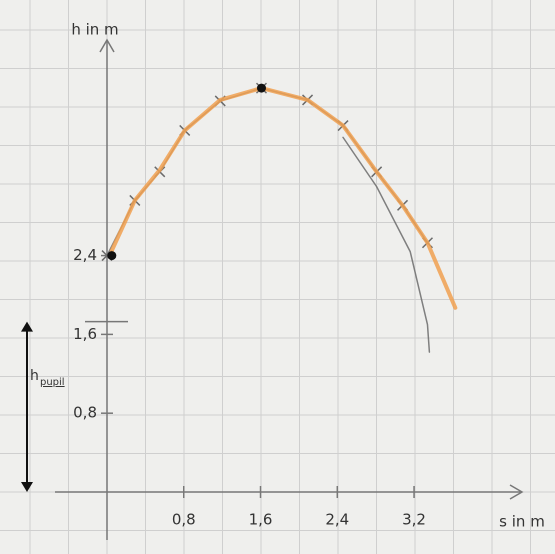 Image resolution: width=555 pixels, height=554 pixels. I want to click on y-tick-label: 0,8, so click(85, 413).